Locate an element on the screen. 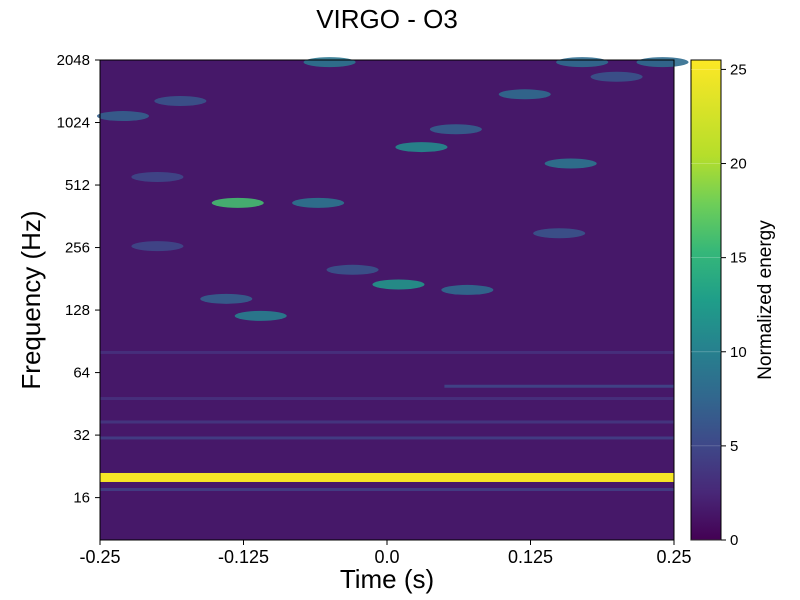 This screenshot has height=600, width=800. x-tick-label: 0.125 is located at coordinates (530, 557).